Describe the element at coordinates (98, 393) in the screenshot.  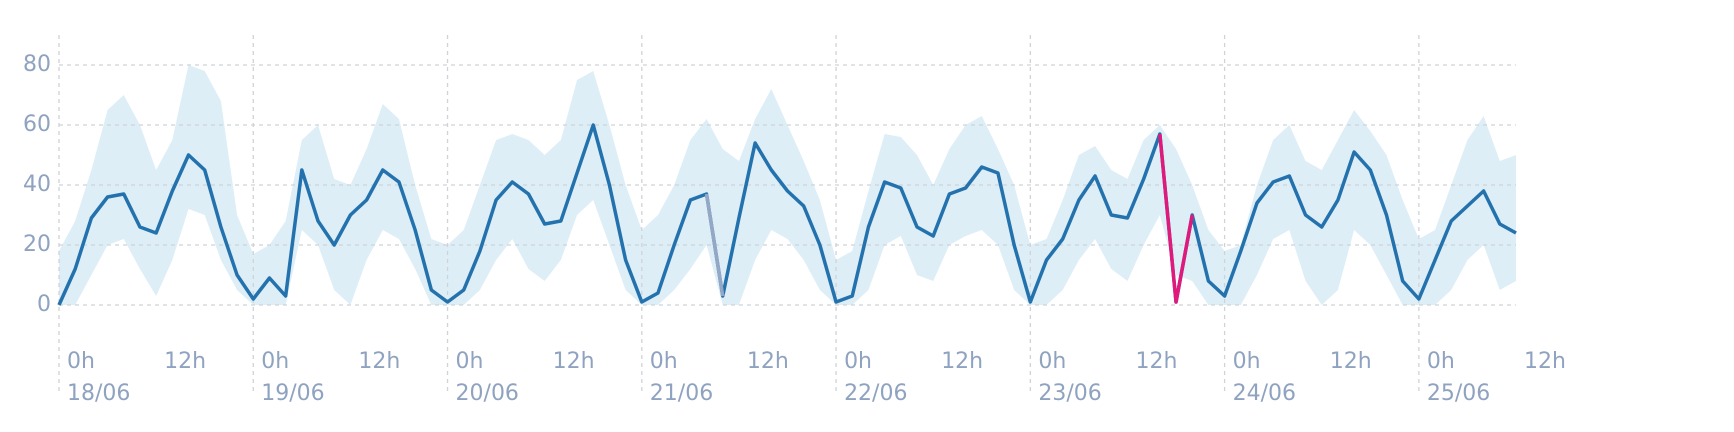
I see `x-date-label: 18/06` at that location.